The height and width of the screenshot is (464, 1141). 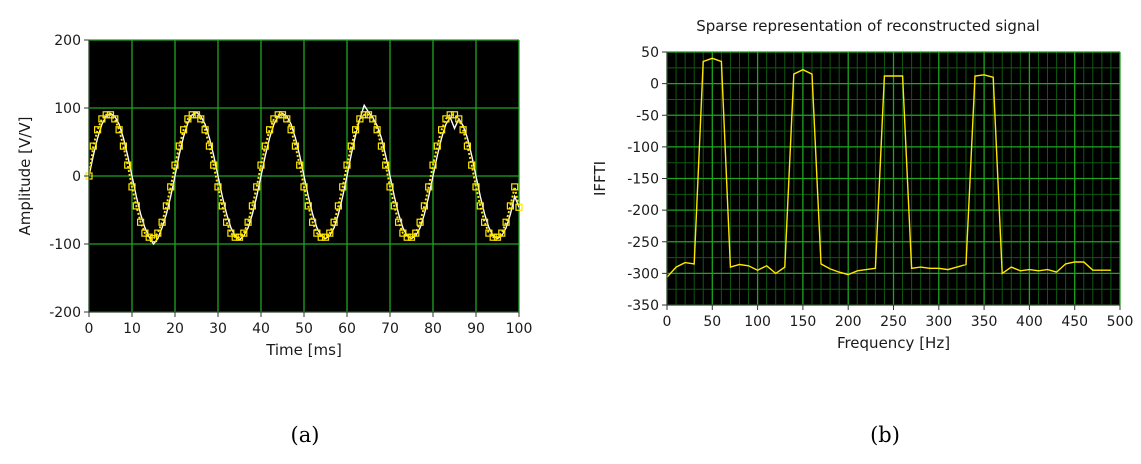 What do you see at coordinates (261, 329) in the screenshot?
I see `x-tick-label: 40` at bounding box center [261, 329].